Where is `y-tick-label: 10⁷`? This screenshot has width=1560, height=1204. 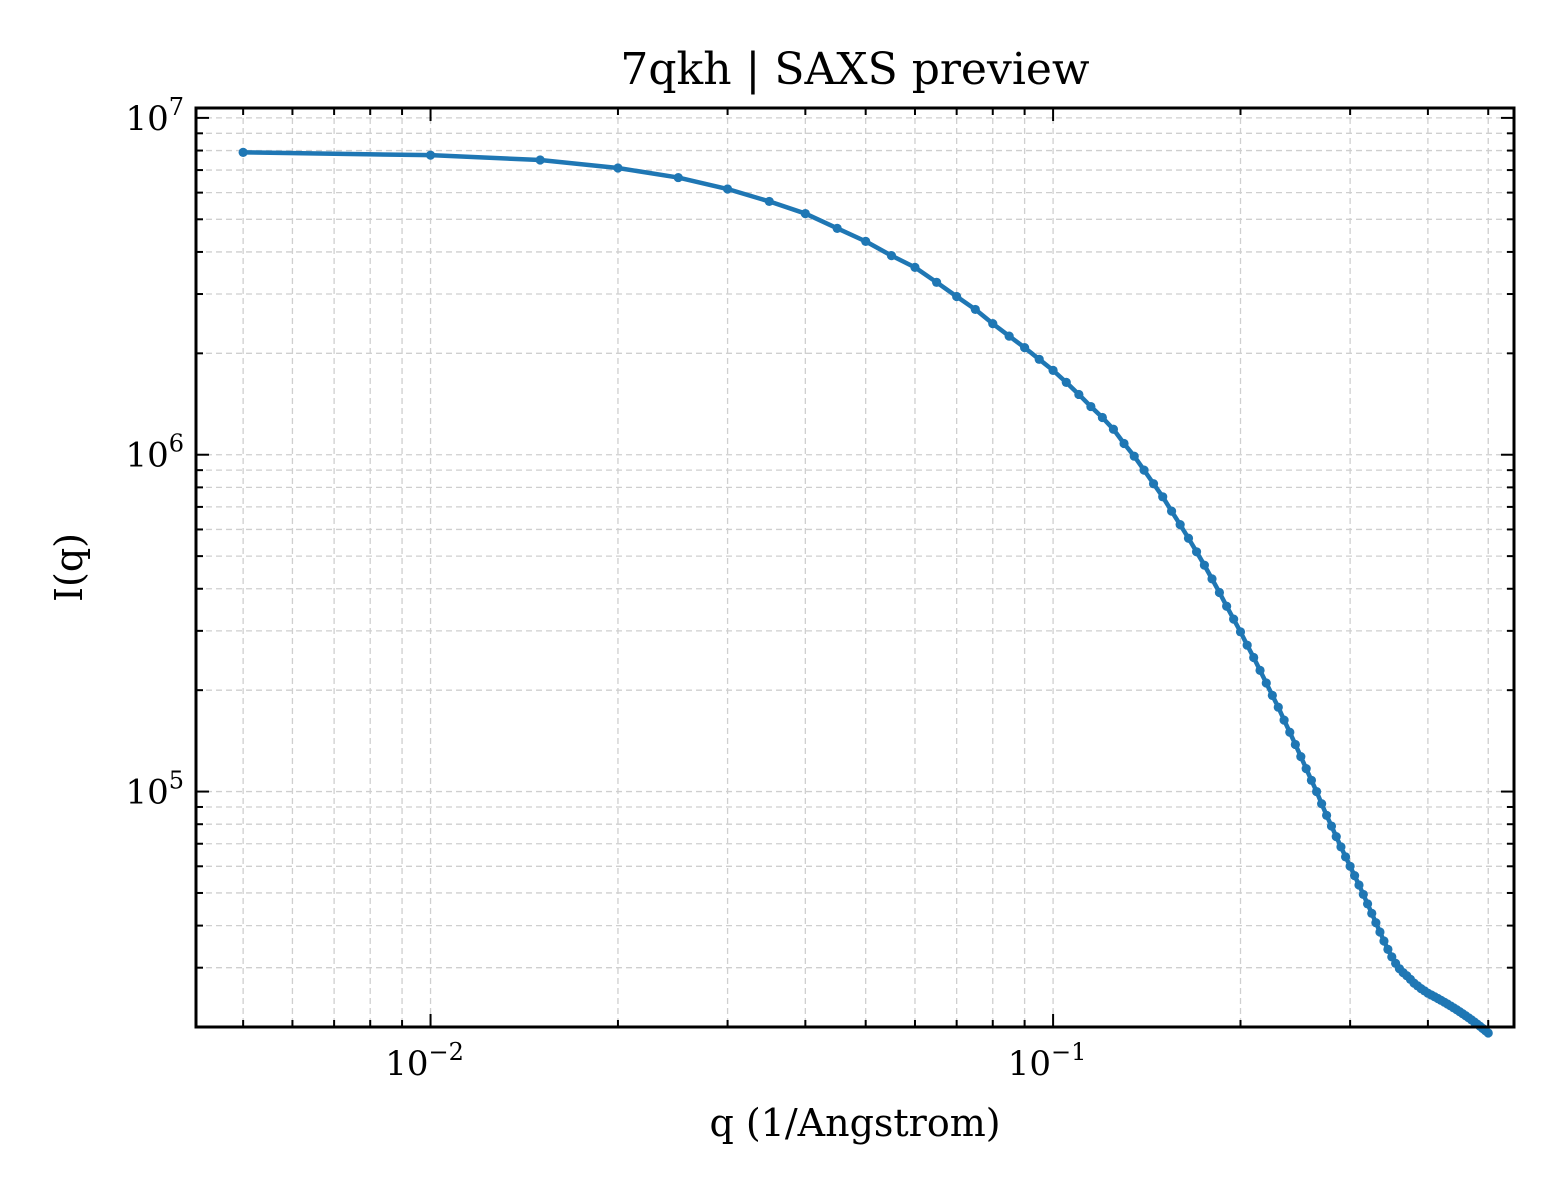 y-tick-label: 10⁷ is located at coordinates (154, 116).